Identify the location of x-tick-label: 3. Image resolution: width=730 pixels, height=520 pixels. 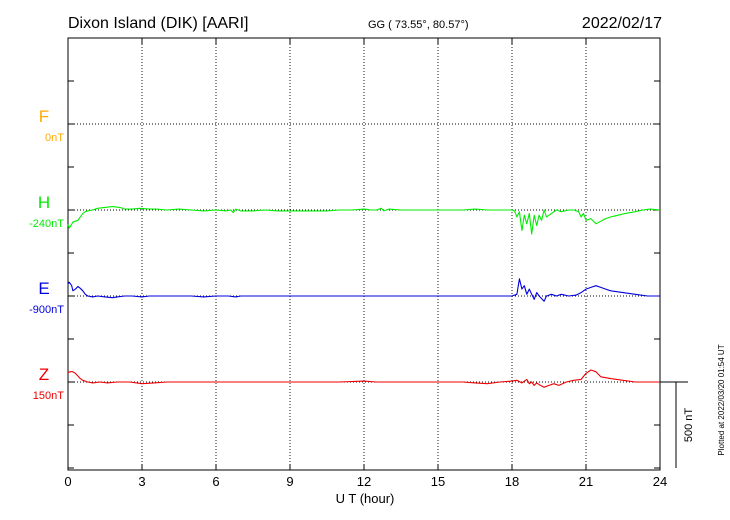
(141, 481).